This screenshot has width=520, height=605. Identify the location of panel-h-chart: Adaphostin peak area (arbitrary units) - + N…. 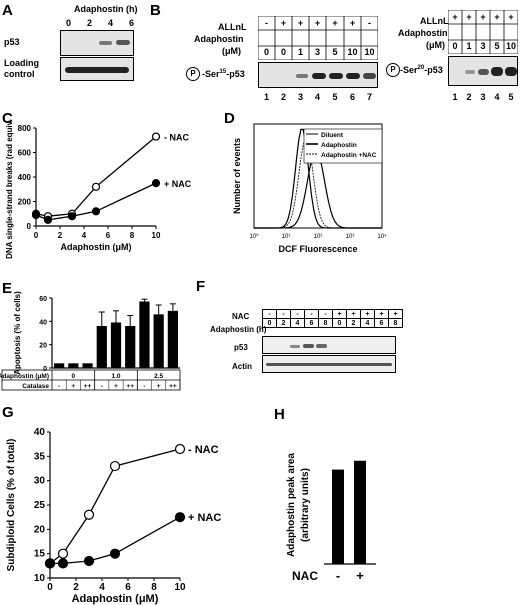
(331, 518).